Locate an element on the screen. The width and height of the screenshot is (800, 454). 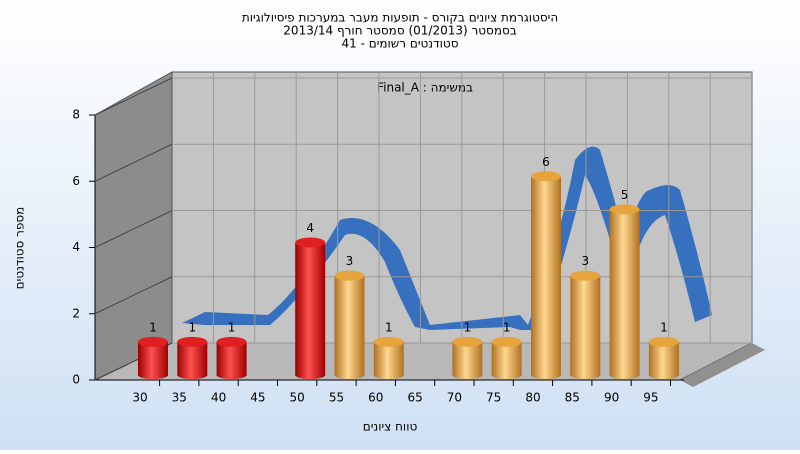
x-tick-label: 65 is located at coordinates (414, 398).